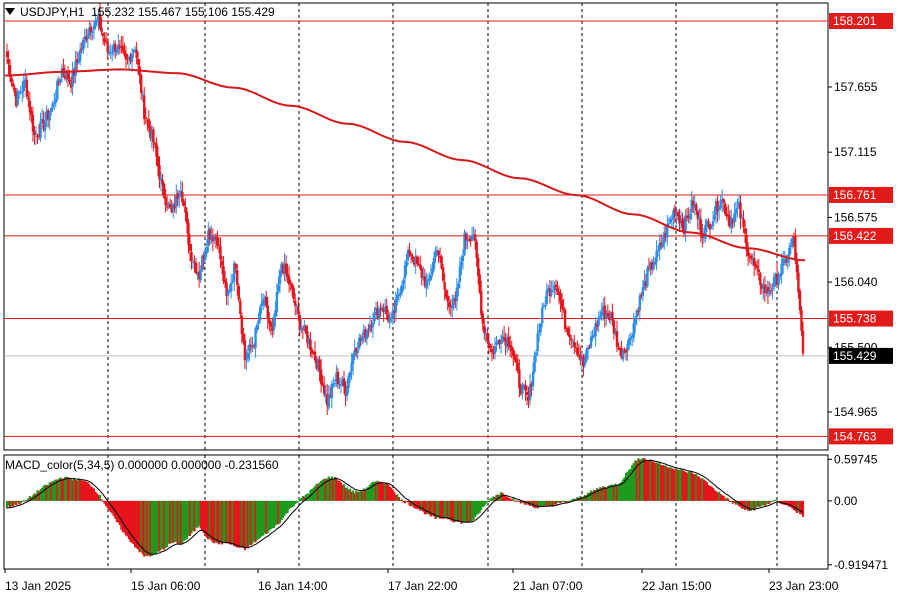 The width and height of the screenshot is (900, 605). I want to click on dropdown-arrow-icon, so click(10, 11).